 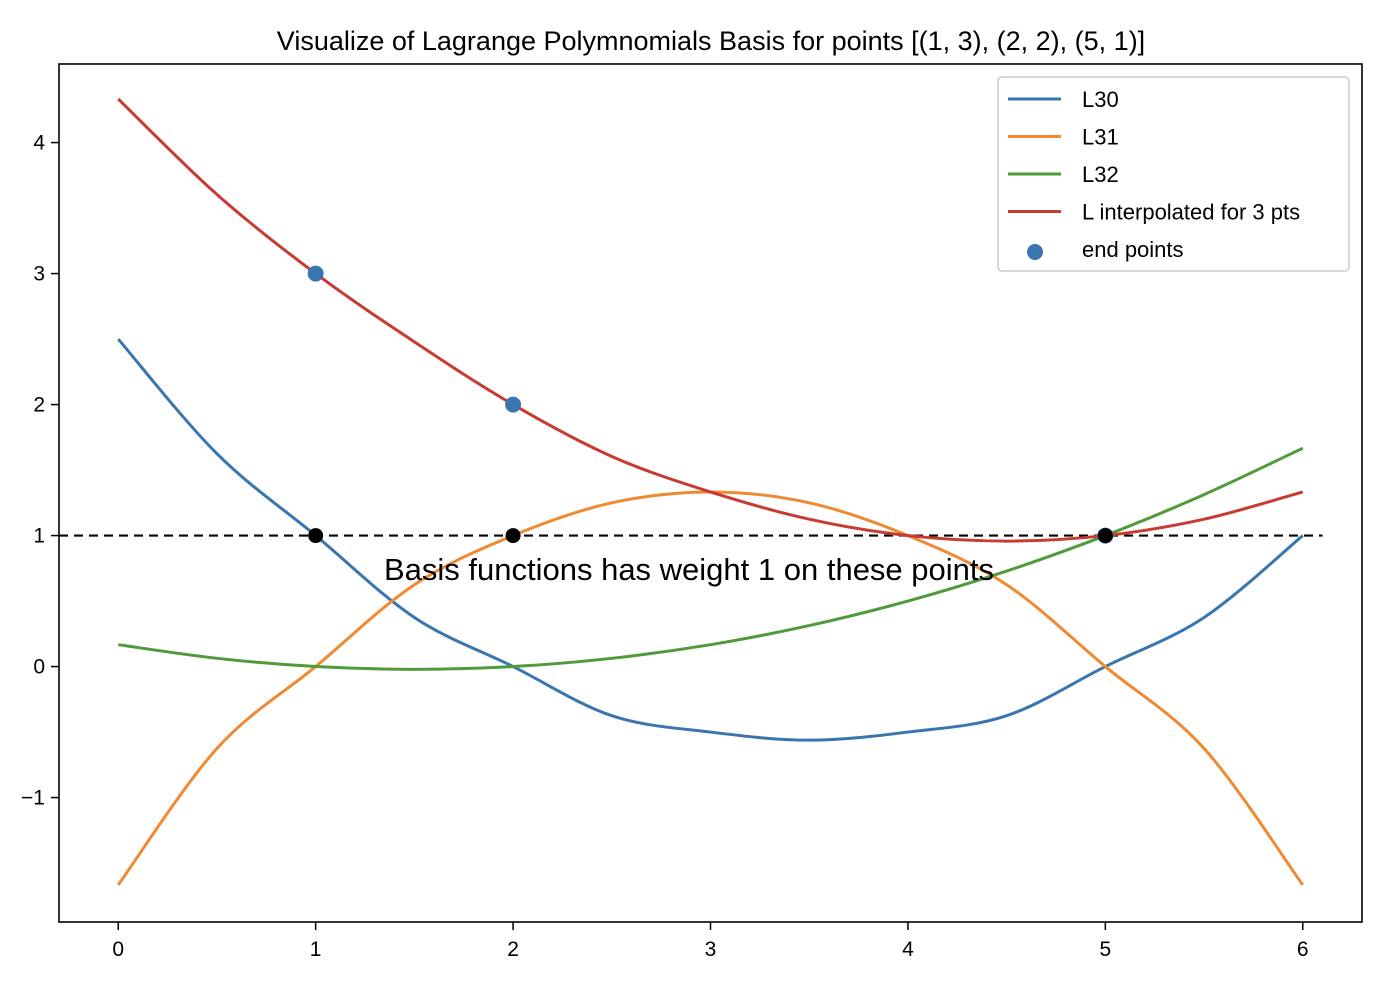 I want to click on legend-label-end-points: end points, so click(x=1133, y=249).